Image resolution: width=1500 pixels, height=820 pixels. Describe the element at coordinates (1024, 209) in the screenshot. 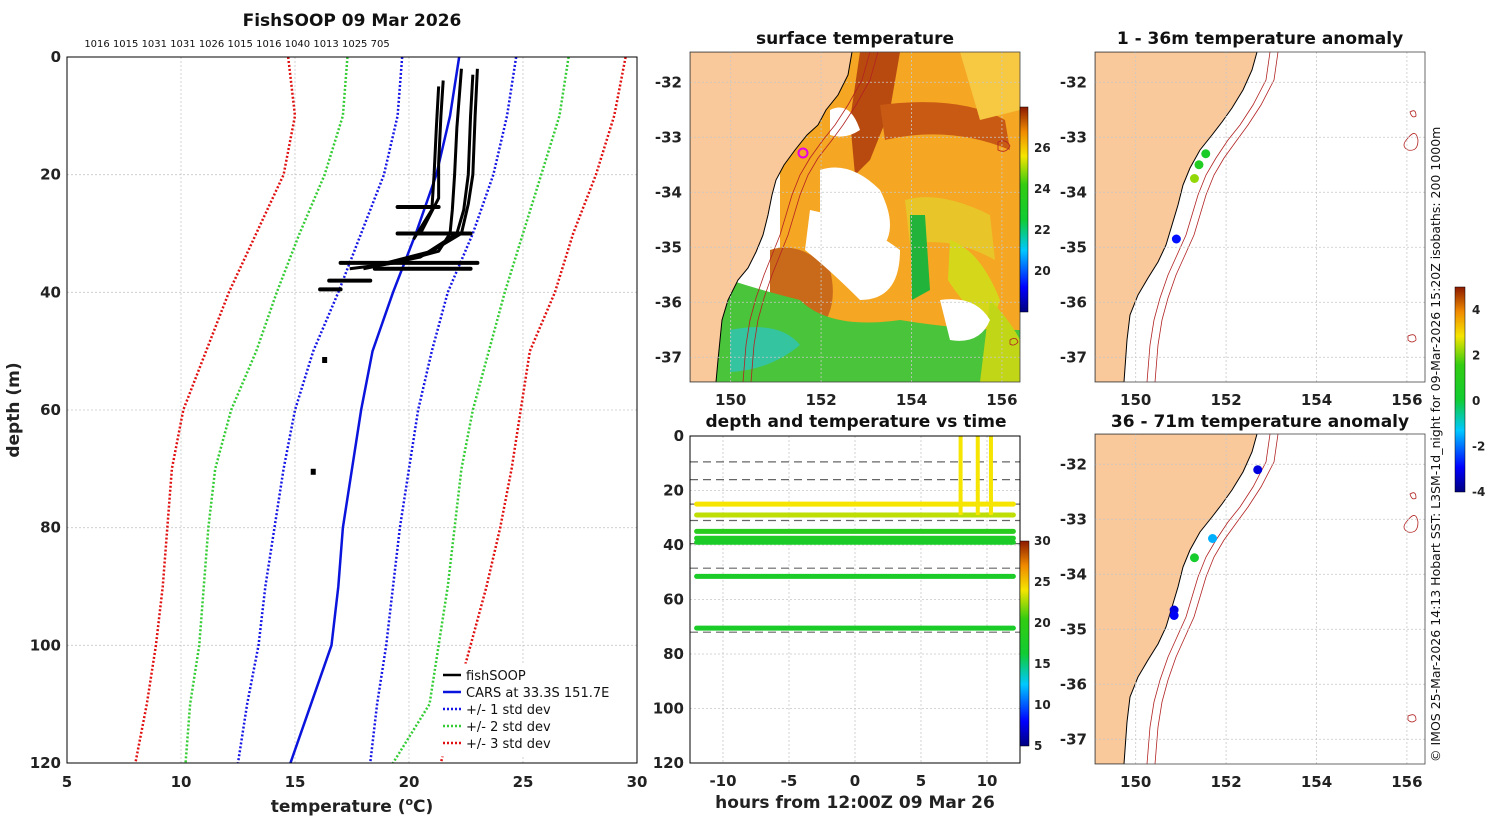

I see `sst-colorbar` at that location.